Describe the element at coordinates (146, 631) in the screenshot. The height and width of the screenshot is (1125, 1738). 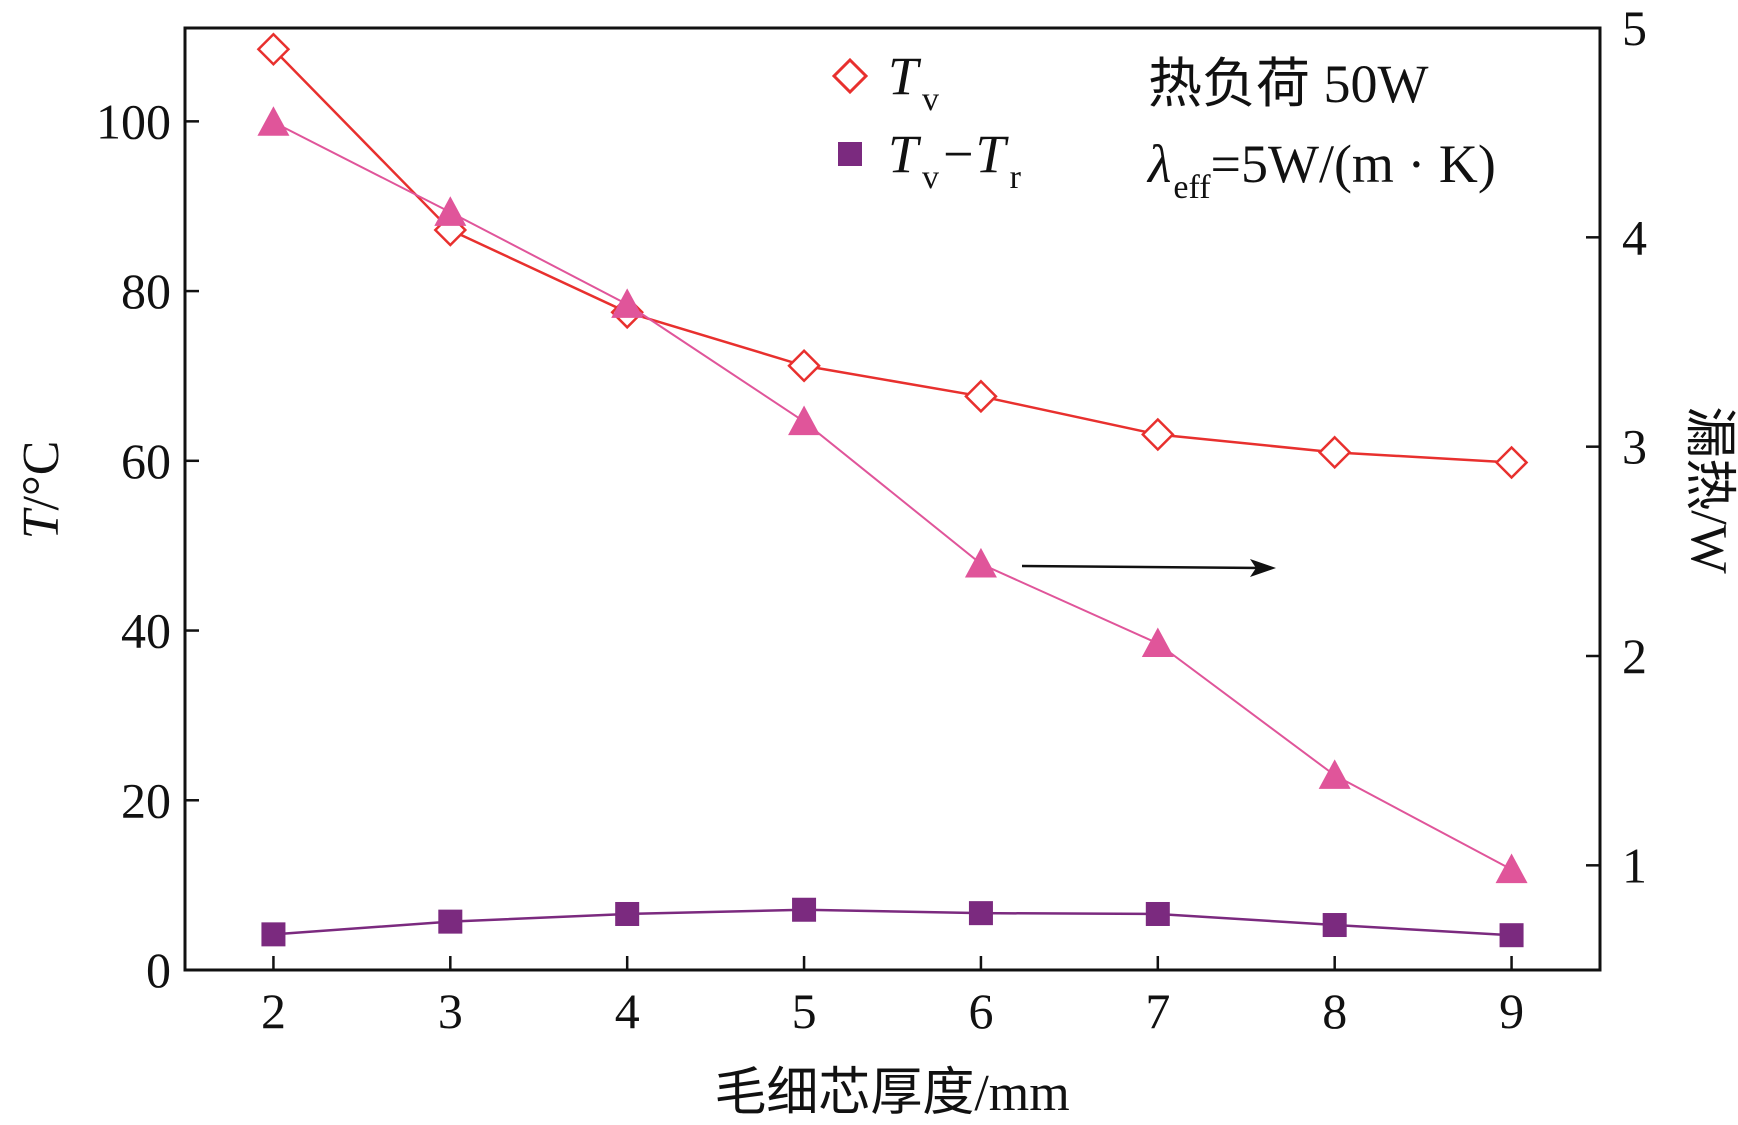
I see `y-tick-label: 40` at that location.